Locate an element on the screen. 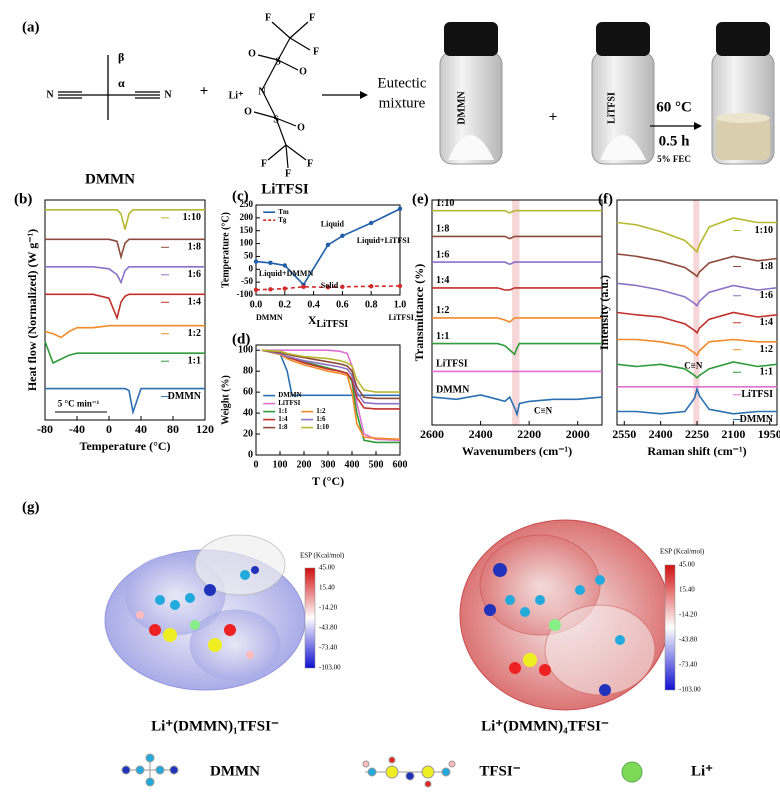  x-tick-label: 300 is located at coordinates (328, 464).